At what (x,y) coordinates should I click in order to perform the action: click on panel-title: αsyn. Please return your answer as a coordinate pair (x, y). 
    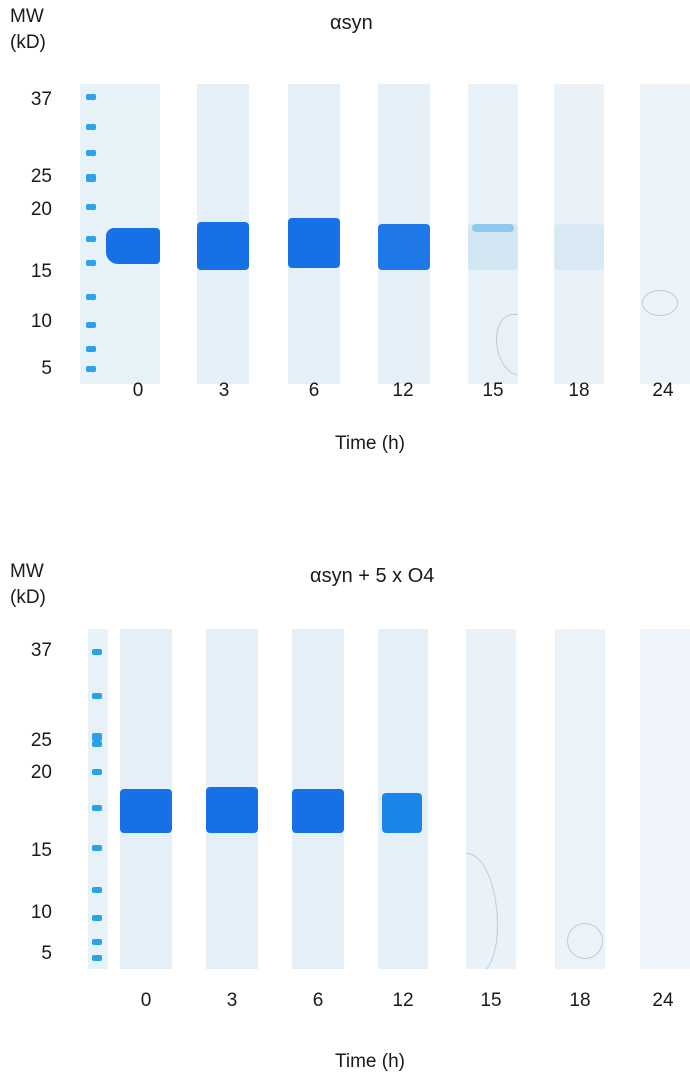
    Looking at the image, I should click on (351, 23).